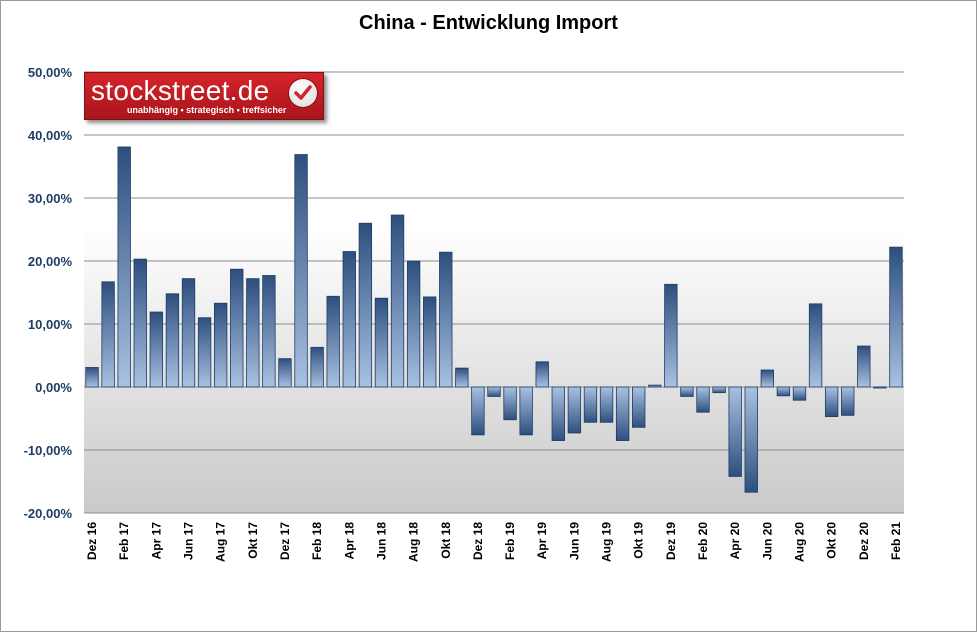 This screenshot has height=632, width=977. Describe the element at coordinates (253, 540) in the screenshot. I see `x-tick-label: Okt 17` at that location.